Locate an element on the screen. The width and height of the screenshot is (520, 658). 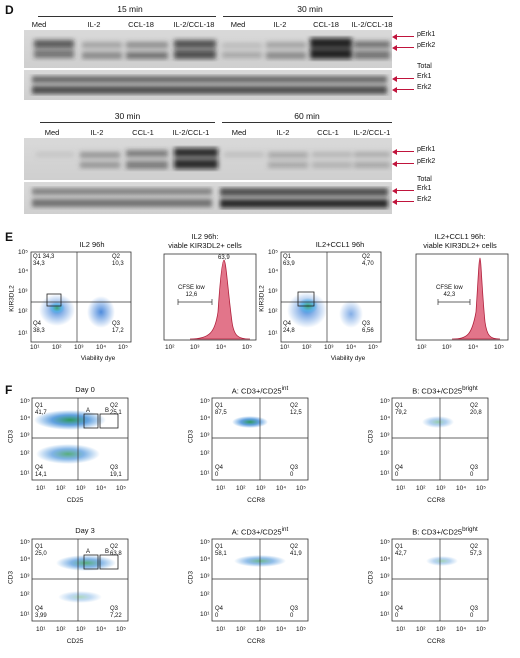
f6-xtick-4: 10⁴ is located at coordinates (461, 629).